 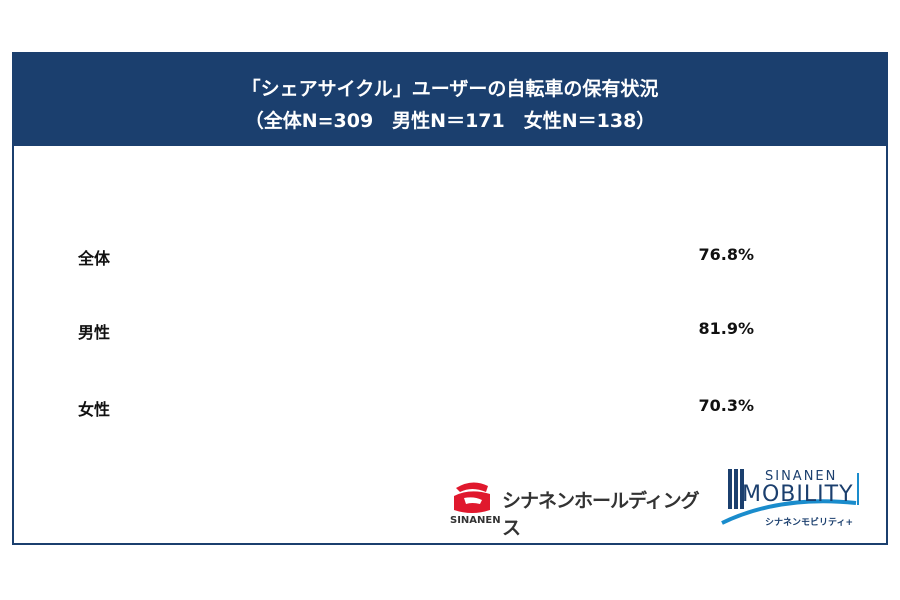 I want to click on holdings-sub: SINANEN, so click(x=475, y=520).